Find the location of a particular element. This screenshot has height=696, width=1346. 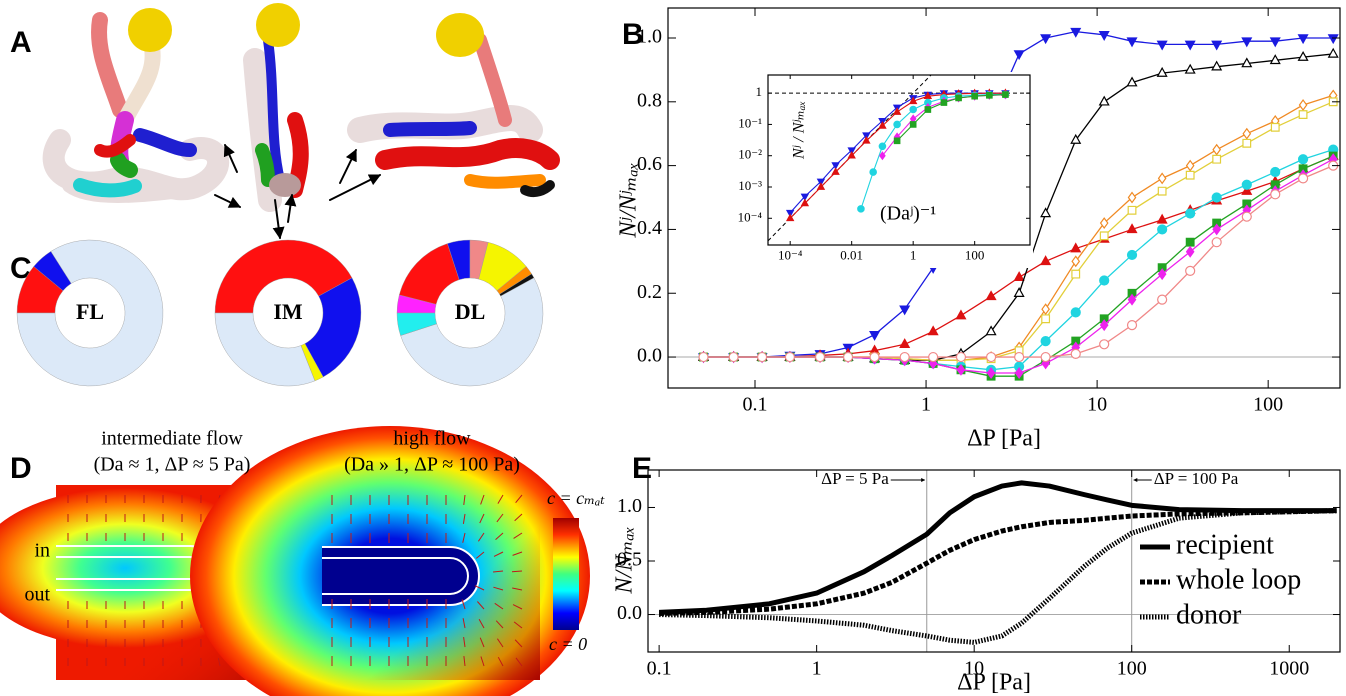

colorbar-top-label: c = cₘₐₜ is located at coordinates (576, 498).